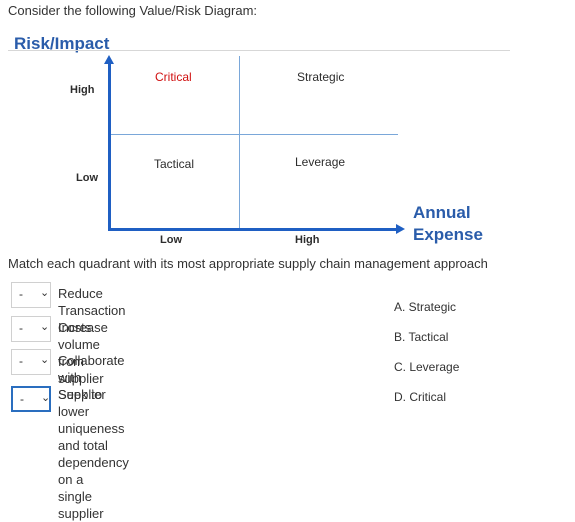  I want to click on match-statement: Collaborate with Supplier, so click(91, 377).